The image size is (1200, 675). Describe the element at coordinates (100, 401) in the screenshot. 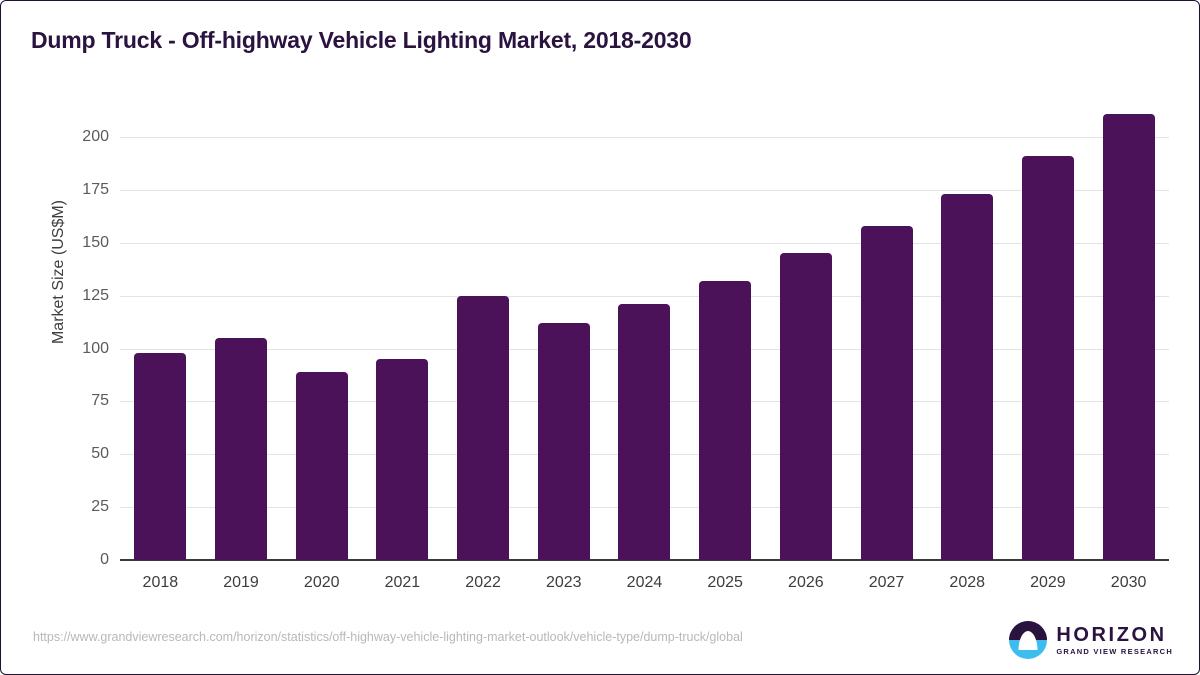

I see `y-axis-tick-label: 75` at that location.